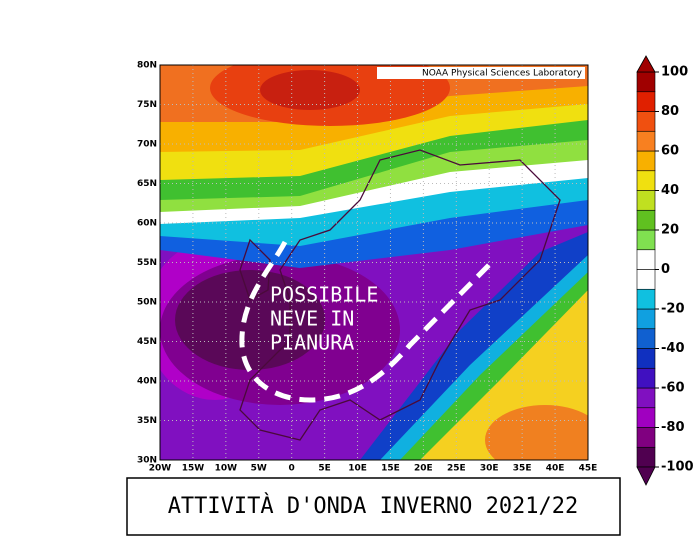 This screenshot has height=546, width=700. What do you see at coordinates (324, 469) in the screenshot?
I see `x-tick-label: 5E` at bounding box center [324, 469].